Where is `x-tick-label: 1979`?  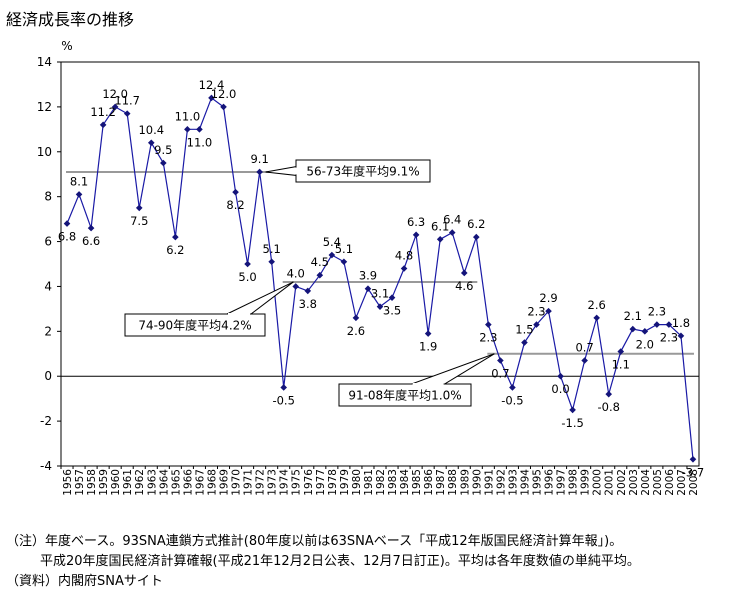 x-tick-label: 1979 is located at coordinates (345, 482).